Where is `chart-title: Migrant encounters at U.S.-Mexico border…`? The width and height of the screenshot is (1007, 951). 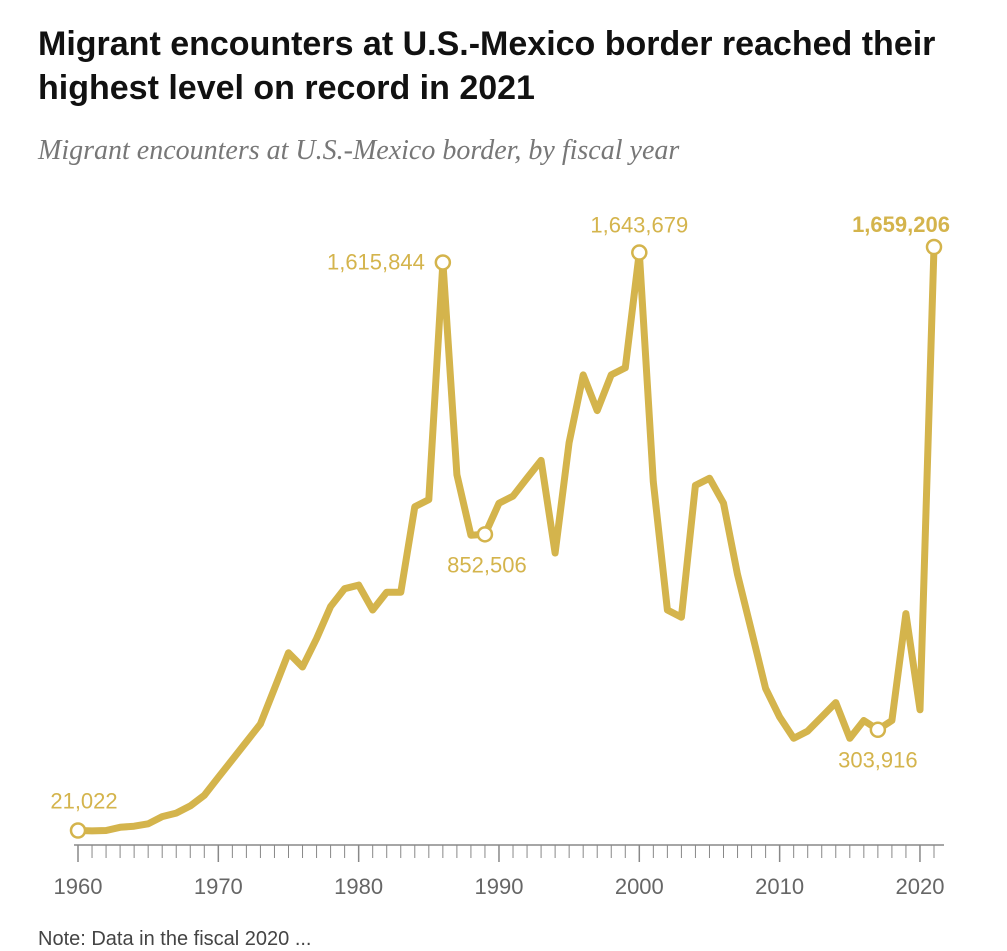 chart-title: Migrant encounters at U.S.-Mexico border… is located at coordinates (487, 66).